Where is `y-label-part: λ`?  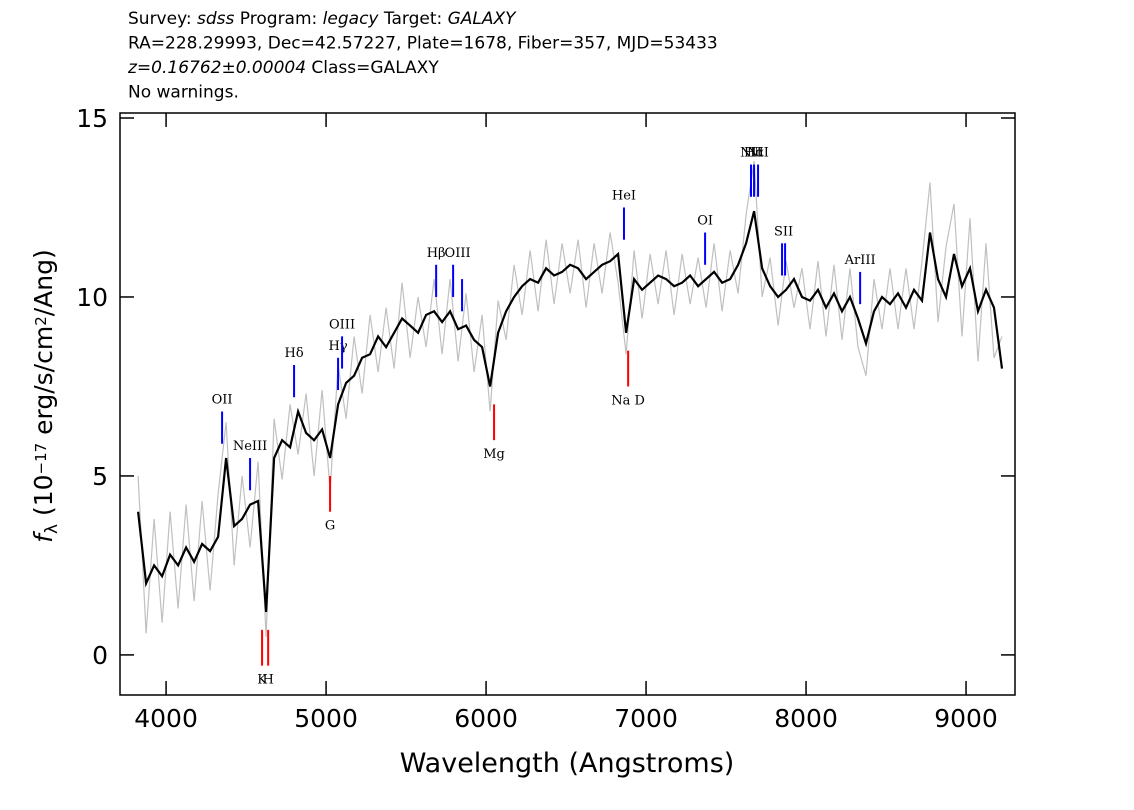 y-label-part: λ is located at coordinates (52, 529).